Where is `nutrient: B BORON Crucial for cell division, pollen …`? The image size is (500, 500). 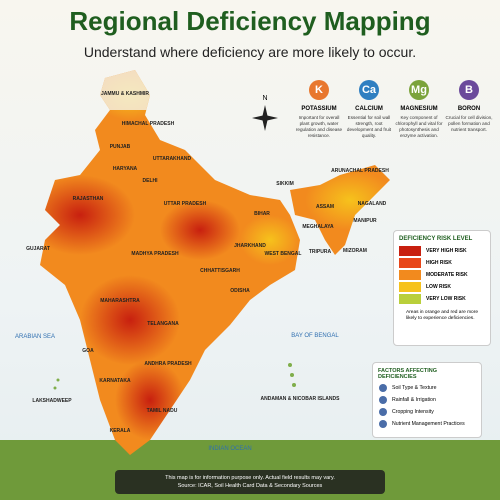 nutrient: B BORON Crucial for cell division, pollen … is located at coordinates (469, 106).